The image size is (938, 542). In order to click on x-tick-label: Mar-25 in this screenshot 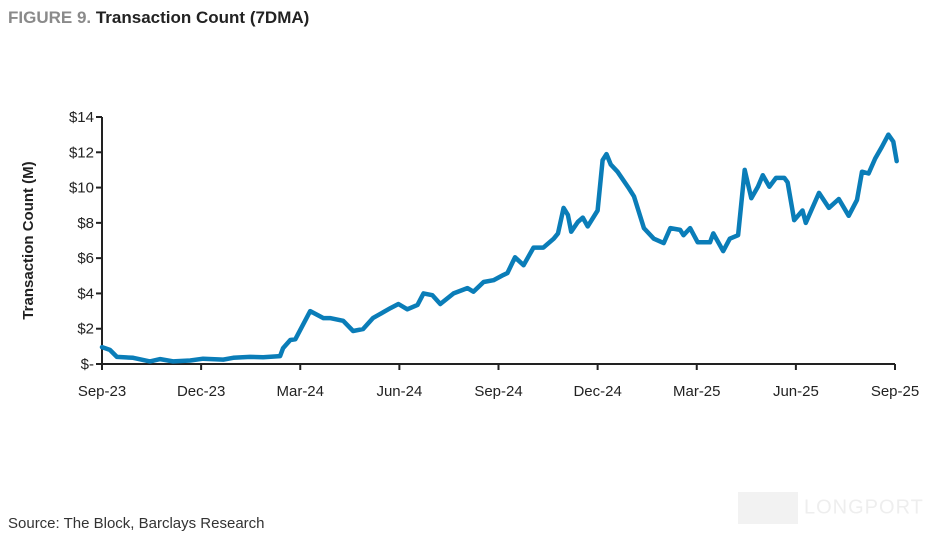, I will do `click(697, 391)`.